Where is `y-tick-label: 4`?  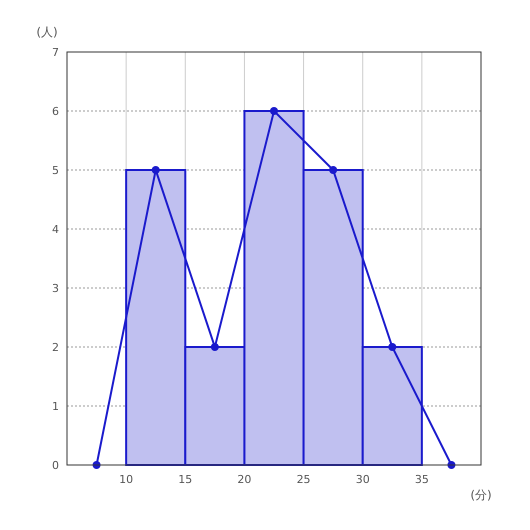 y-tick-label: 4 is located at coordinates (55, 229).